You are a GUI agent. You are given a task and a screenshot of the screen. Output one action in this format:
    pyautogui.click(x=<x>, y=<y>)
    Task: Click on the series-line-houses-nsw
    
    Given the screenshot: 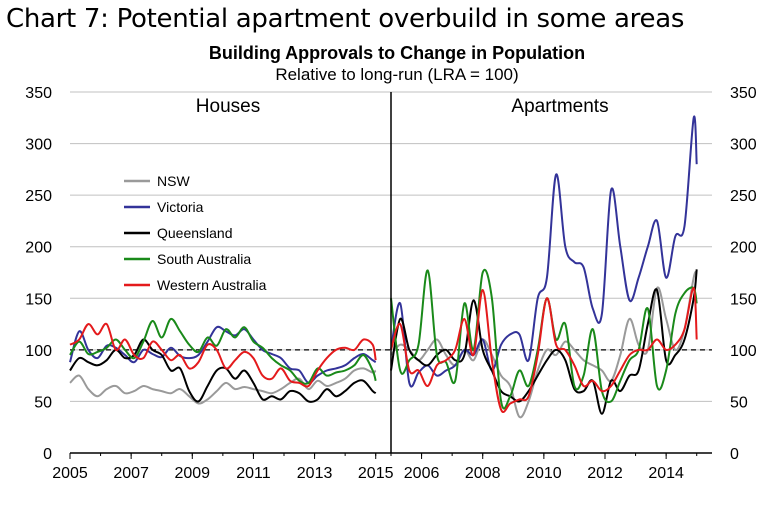 What is the action you would take?
    pyautogui.click(x=223, y=386)
    